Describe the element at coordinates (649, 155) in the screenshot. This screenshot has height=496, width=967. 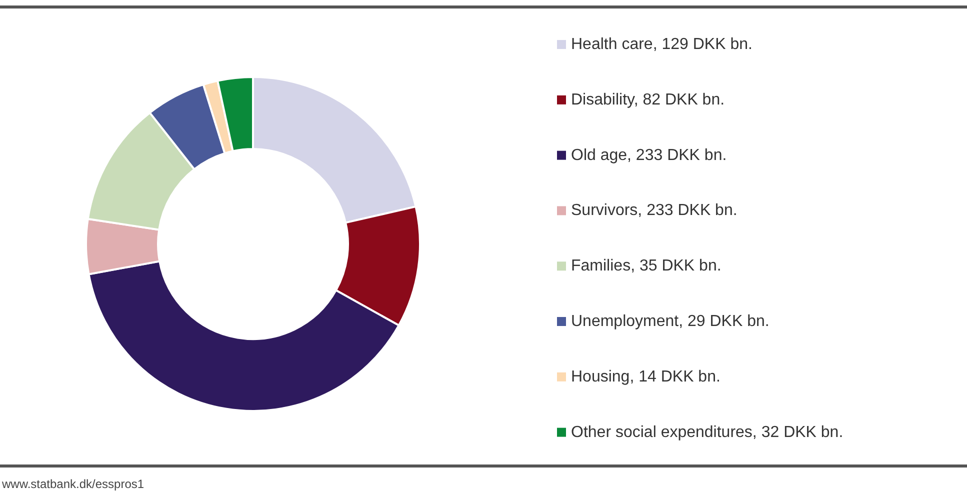
I see `legend-label: Old age, 233 DKK bn.` at that location.